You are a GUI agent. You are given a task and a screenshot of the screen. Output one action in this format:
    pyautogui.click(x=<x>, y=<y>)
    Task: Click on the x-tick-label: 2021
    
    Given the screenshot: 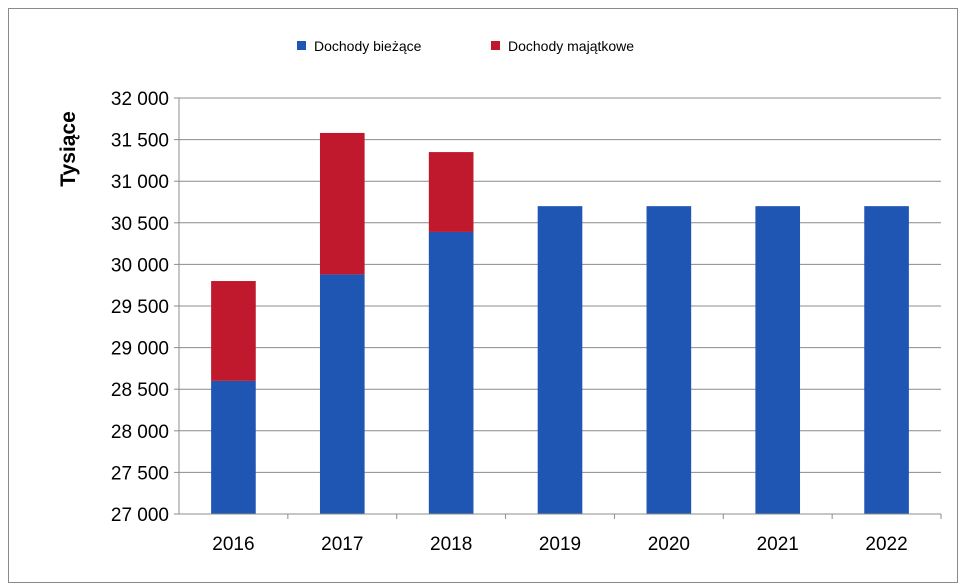 What is the action you would take?
    pyautogui.click(x=778, y=544)
    